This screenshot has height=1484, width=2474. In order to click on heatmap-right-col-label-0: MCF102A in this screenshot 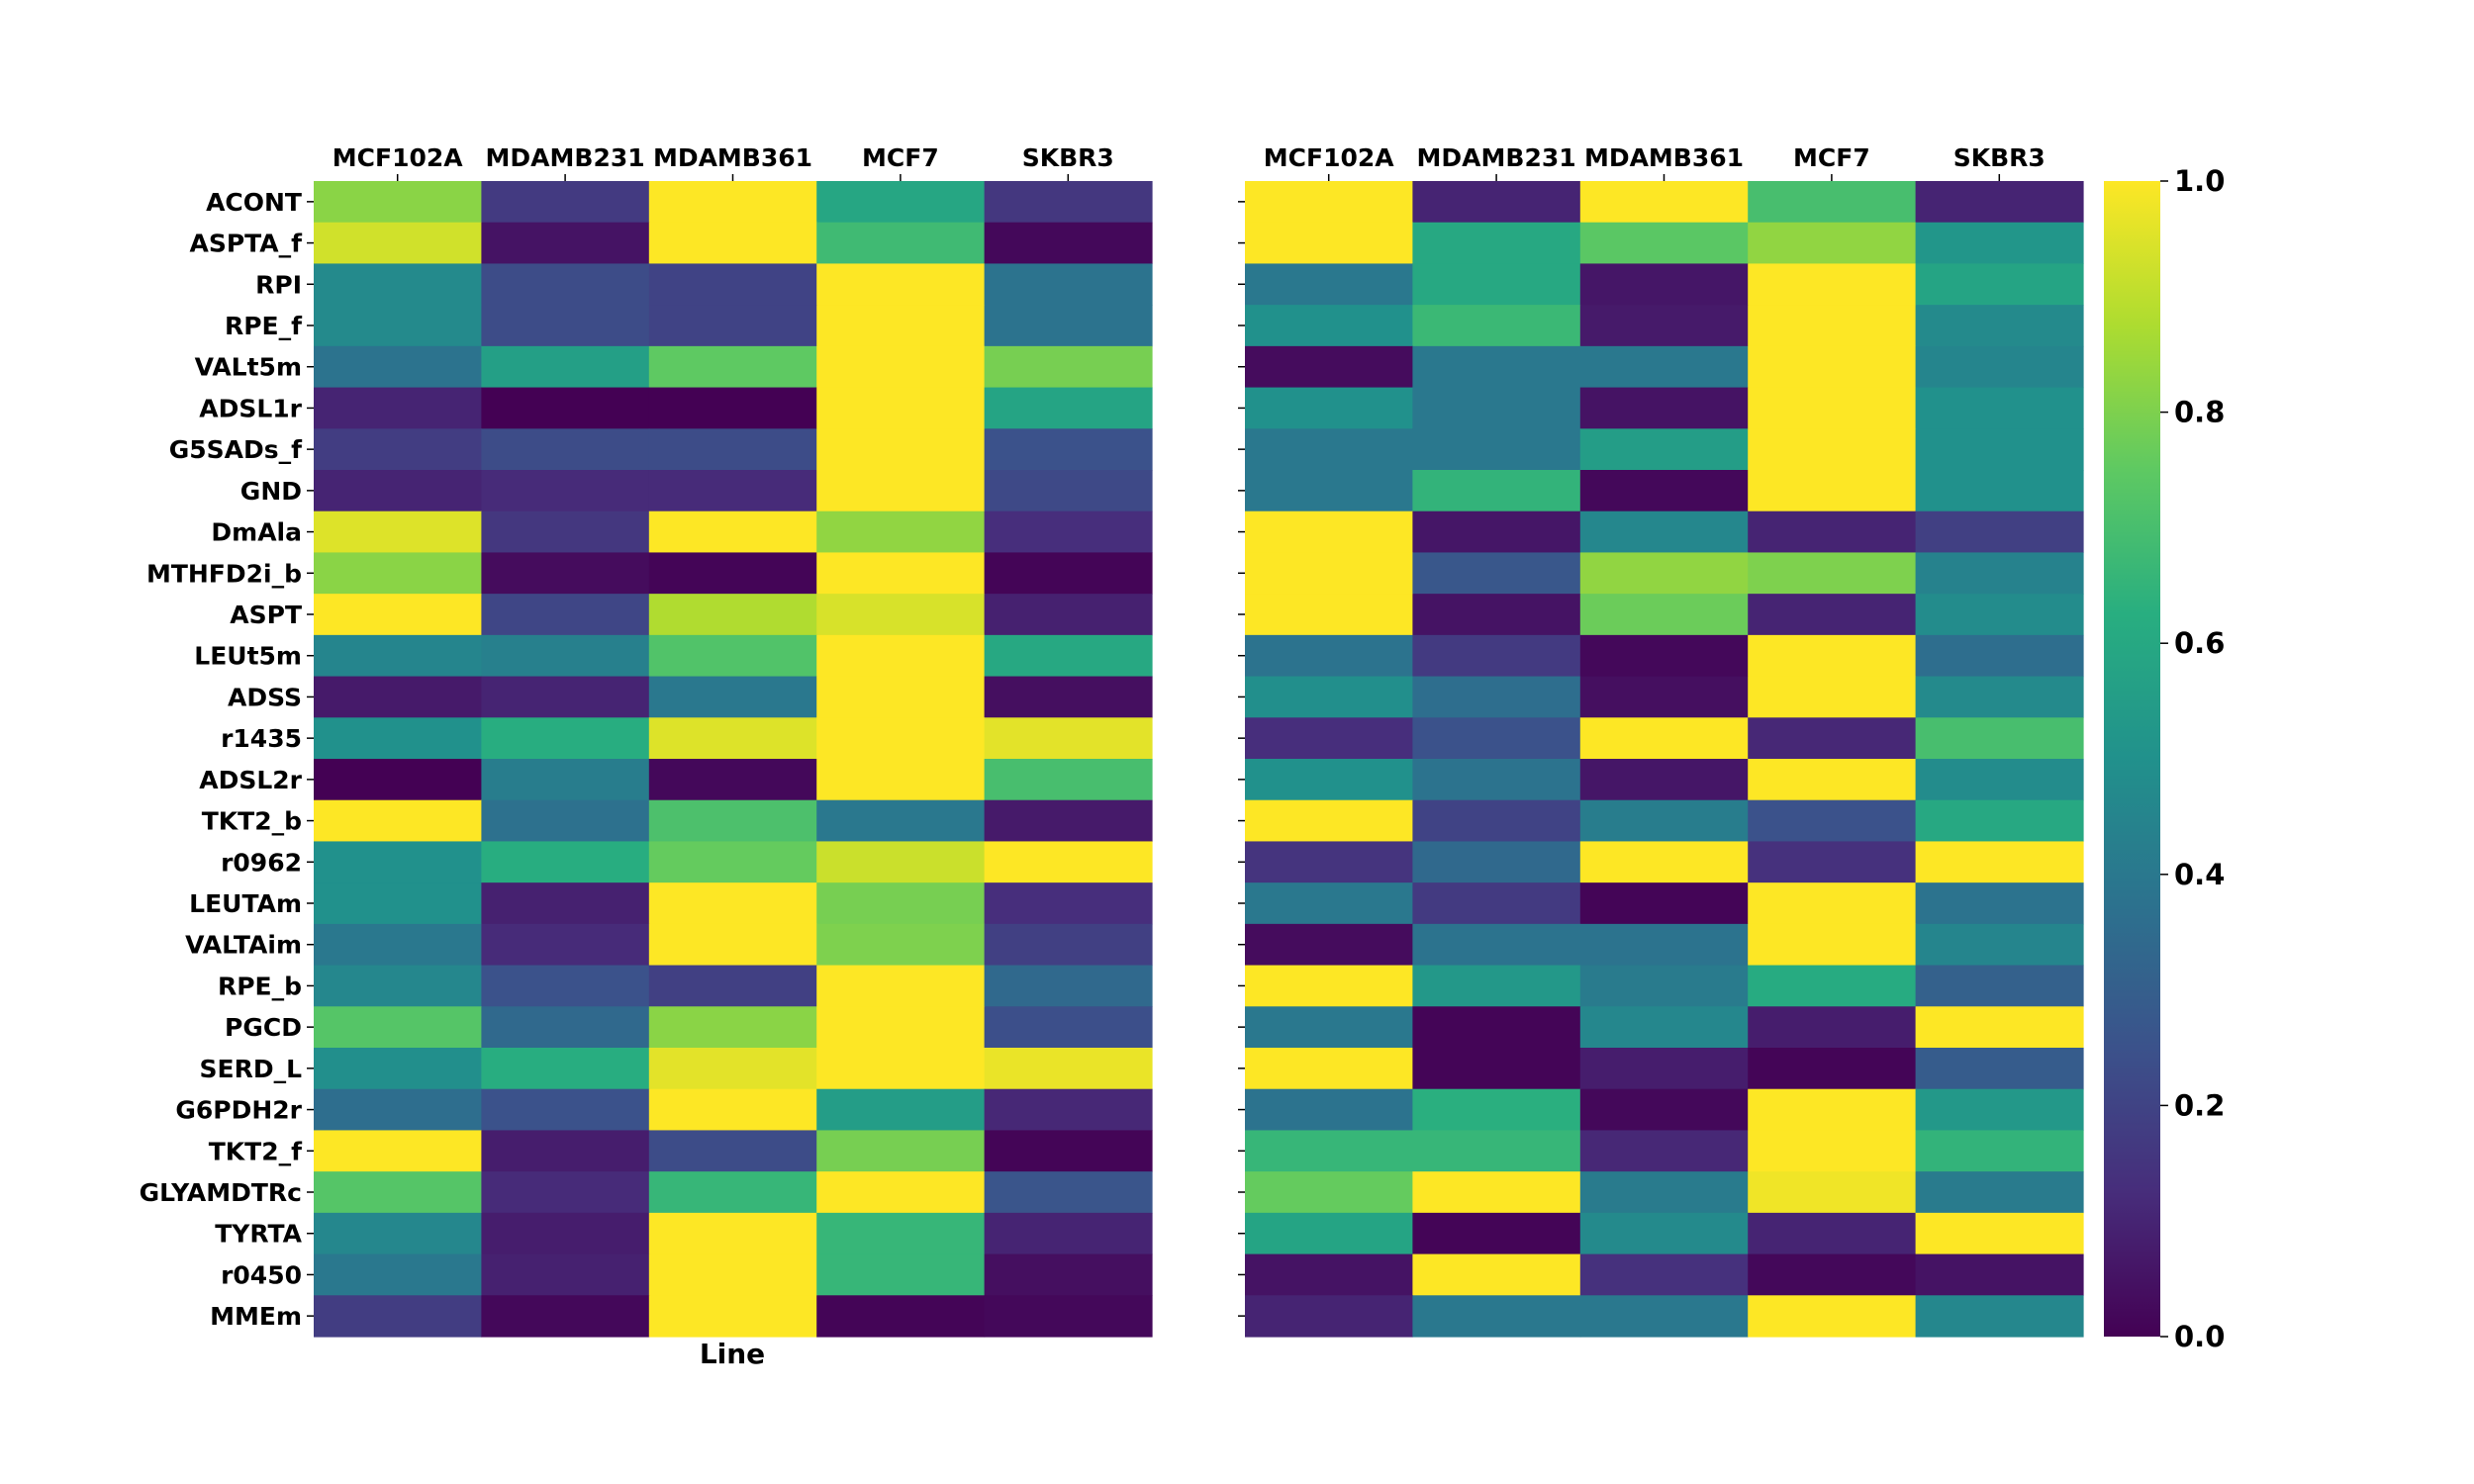, I will do `click(1329, 157)`.